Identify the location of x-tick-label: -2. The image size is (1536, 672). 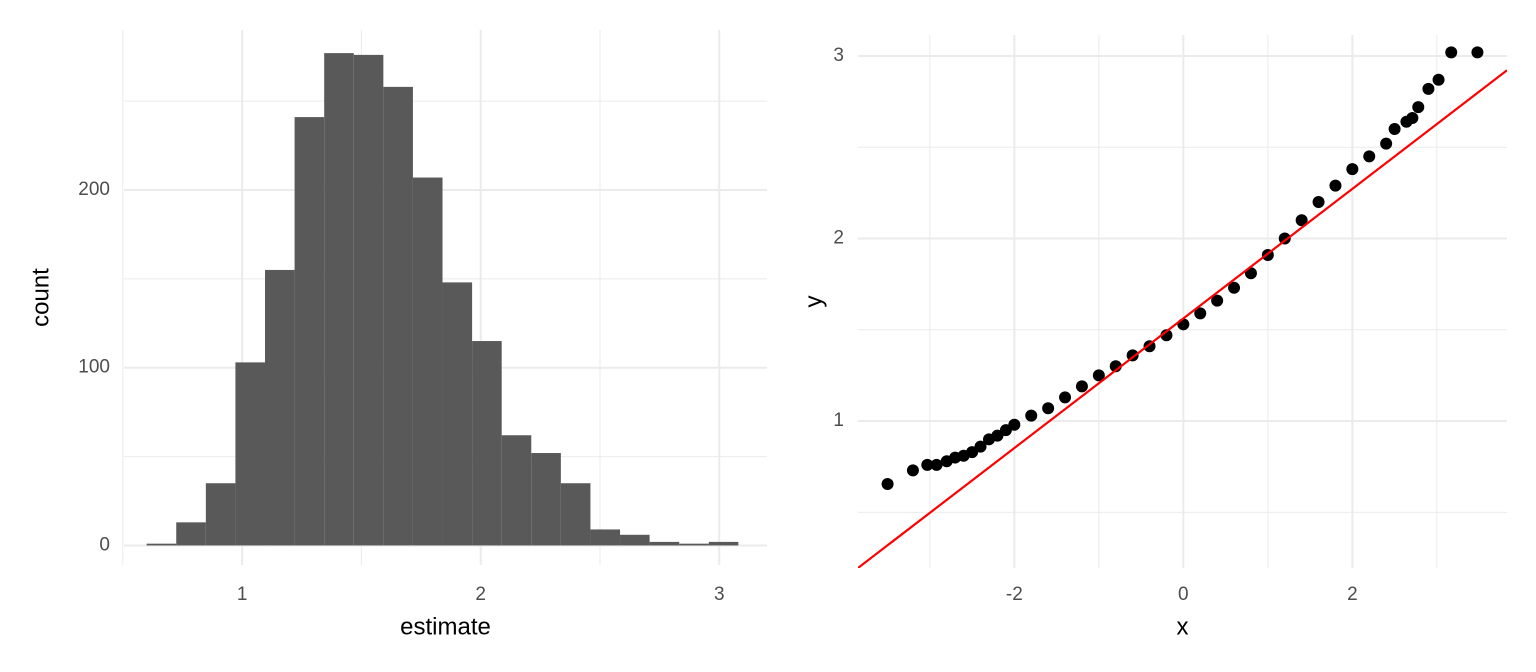
(1014, 594).